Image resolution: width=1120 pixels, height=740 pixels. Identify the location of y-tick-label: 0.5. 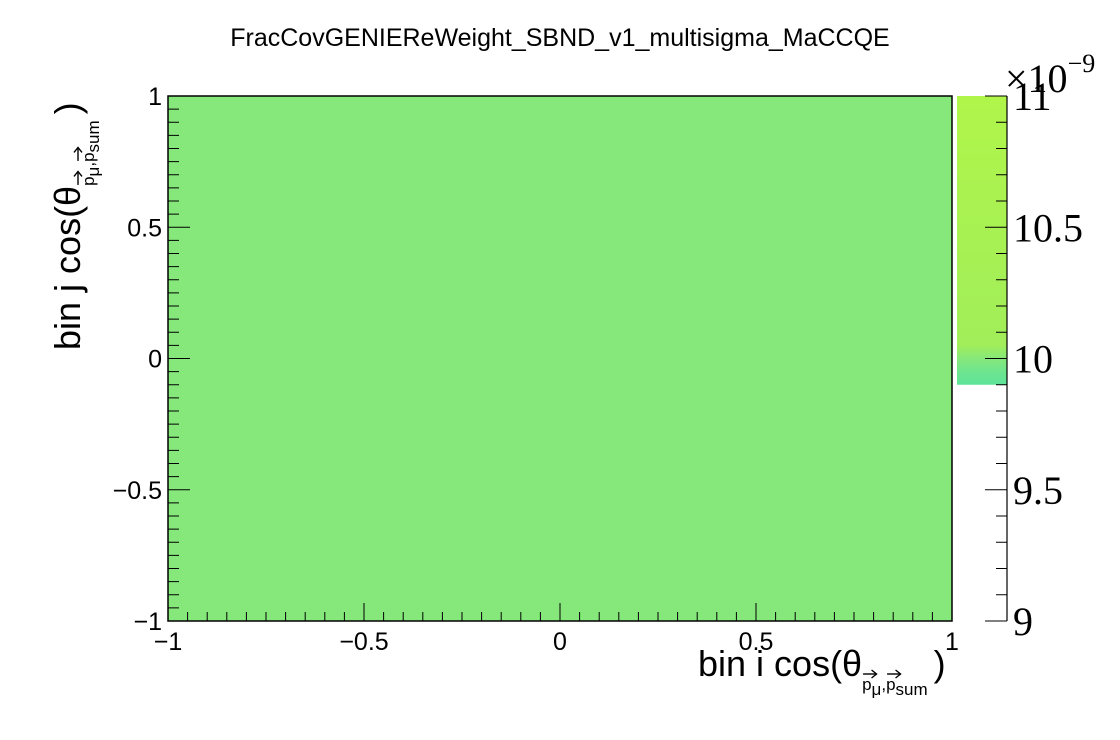
(144, 228).